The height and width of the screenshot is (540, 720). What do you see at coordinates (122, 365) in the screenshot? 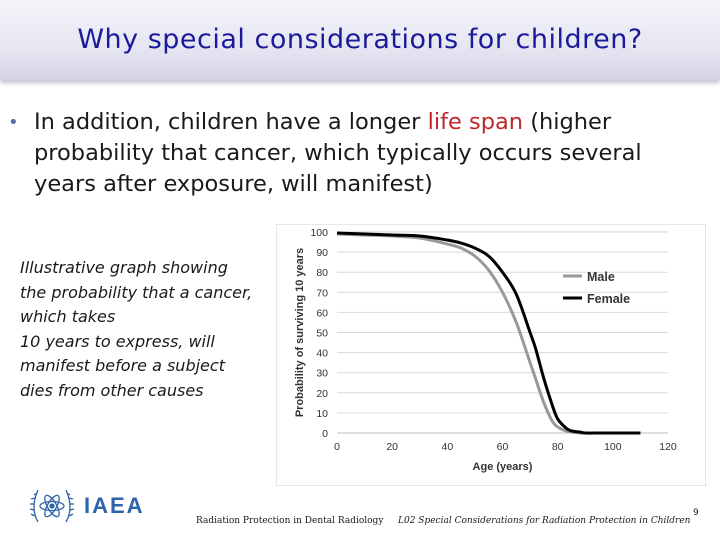
I see `caption-line: manifest before a subject` at bounding box center [122, 365].